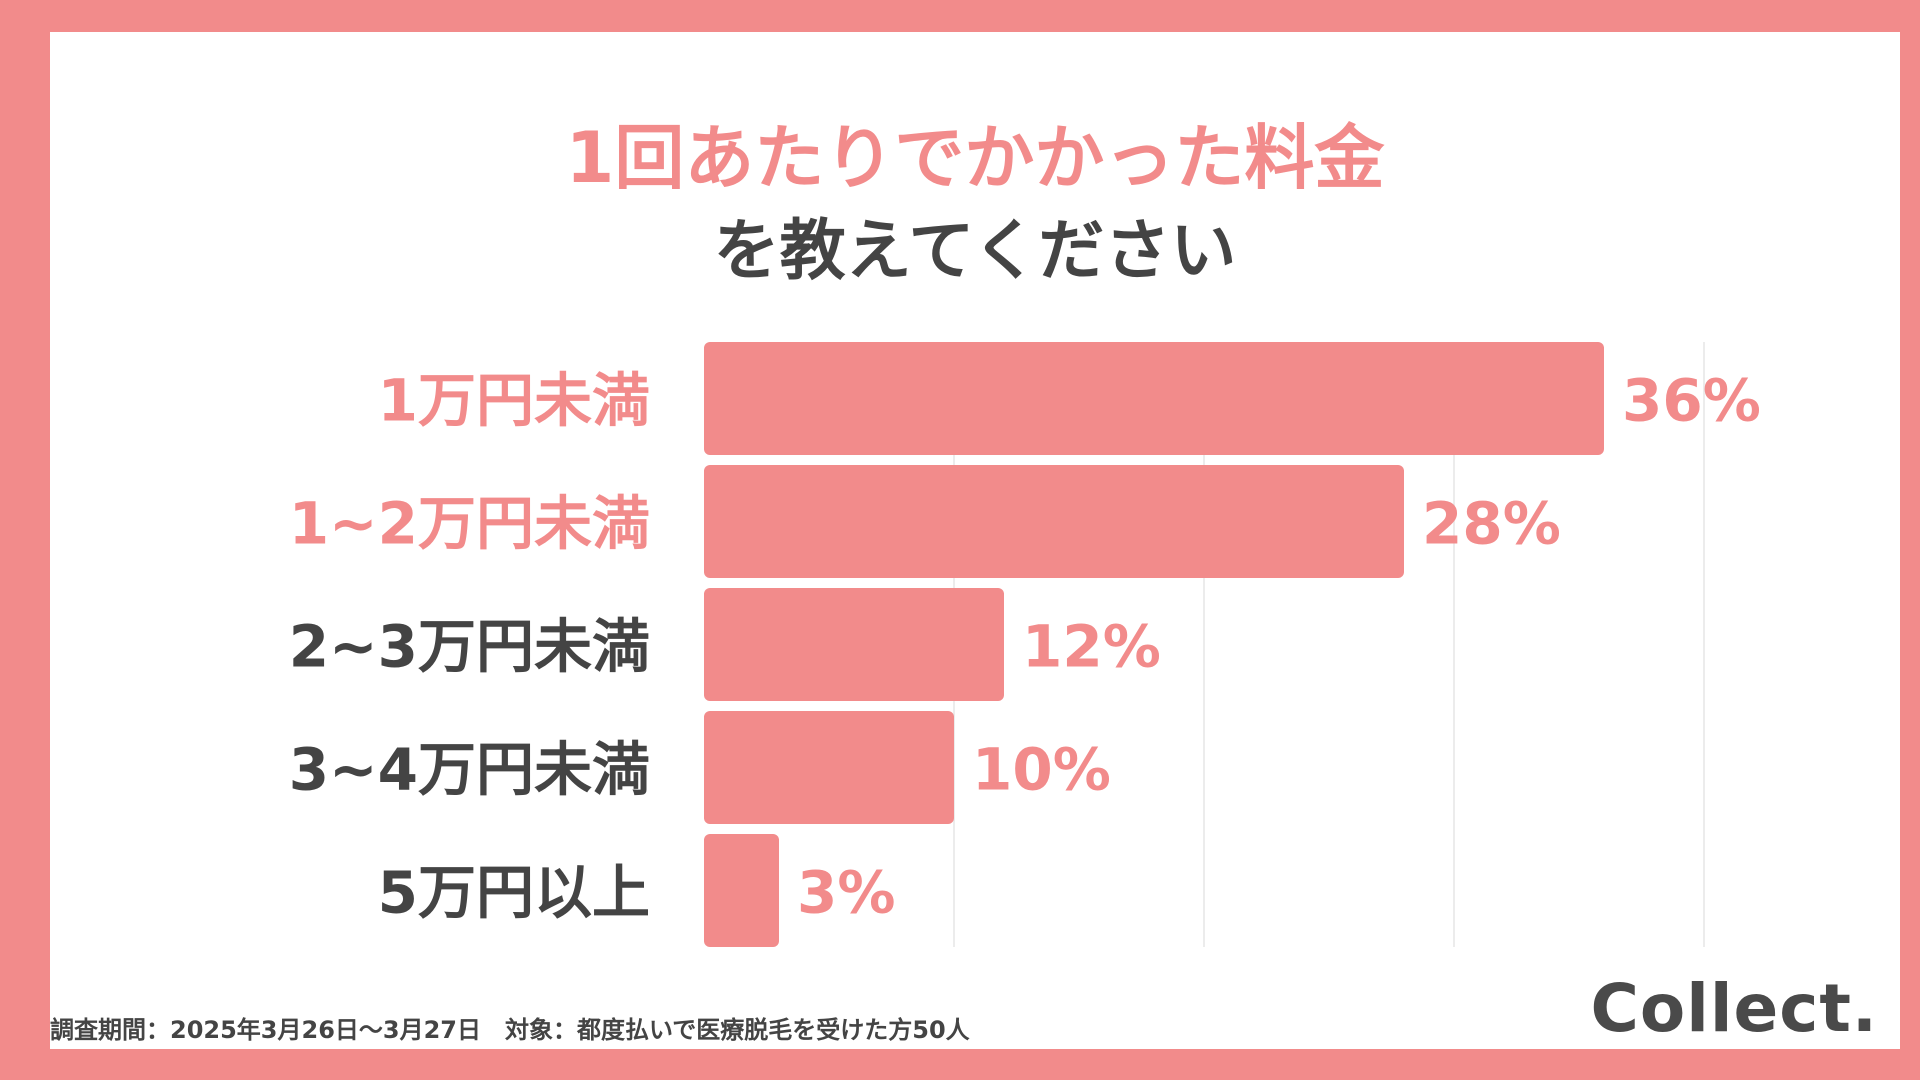 Image resolution: width=1920 pixels, height=1080 pixels. Describe the element at coordinates (469, 524) in the screenshot. I see `category-label-2: 1~2万円未満` at that location.